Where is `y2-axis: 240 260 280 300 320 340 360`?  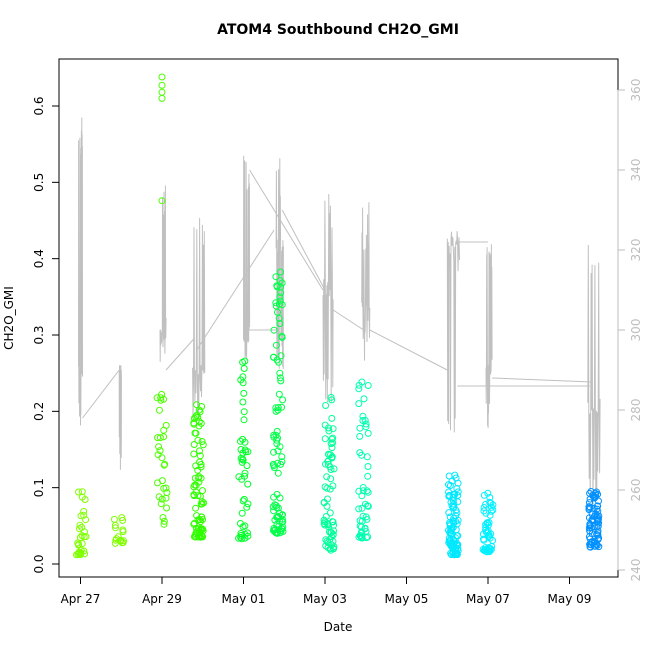 y2-axis: 240 260 280 300 320 340 360 is located at coordinates (630, 330).